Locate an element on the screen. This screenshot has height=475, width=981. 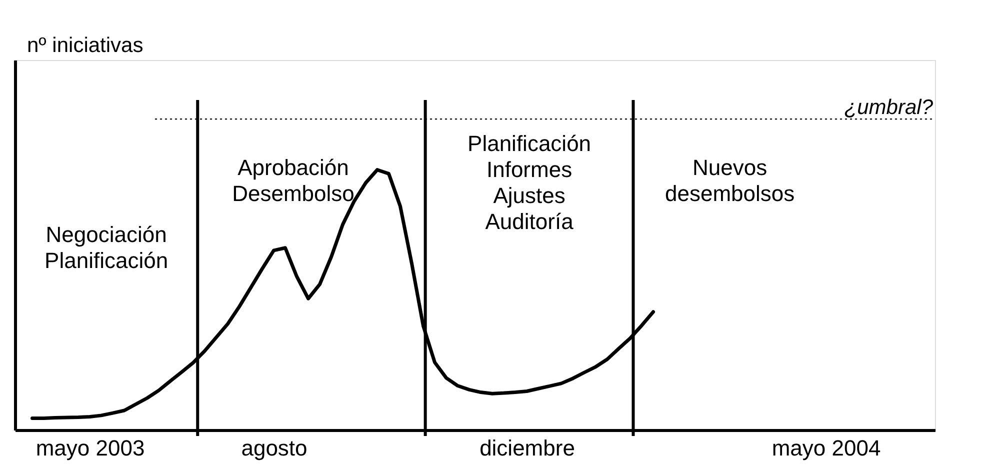
annotation: Negociación Planificación is located at coordinates (106, 247).